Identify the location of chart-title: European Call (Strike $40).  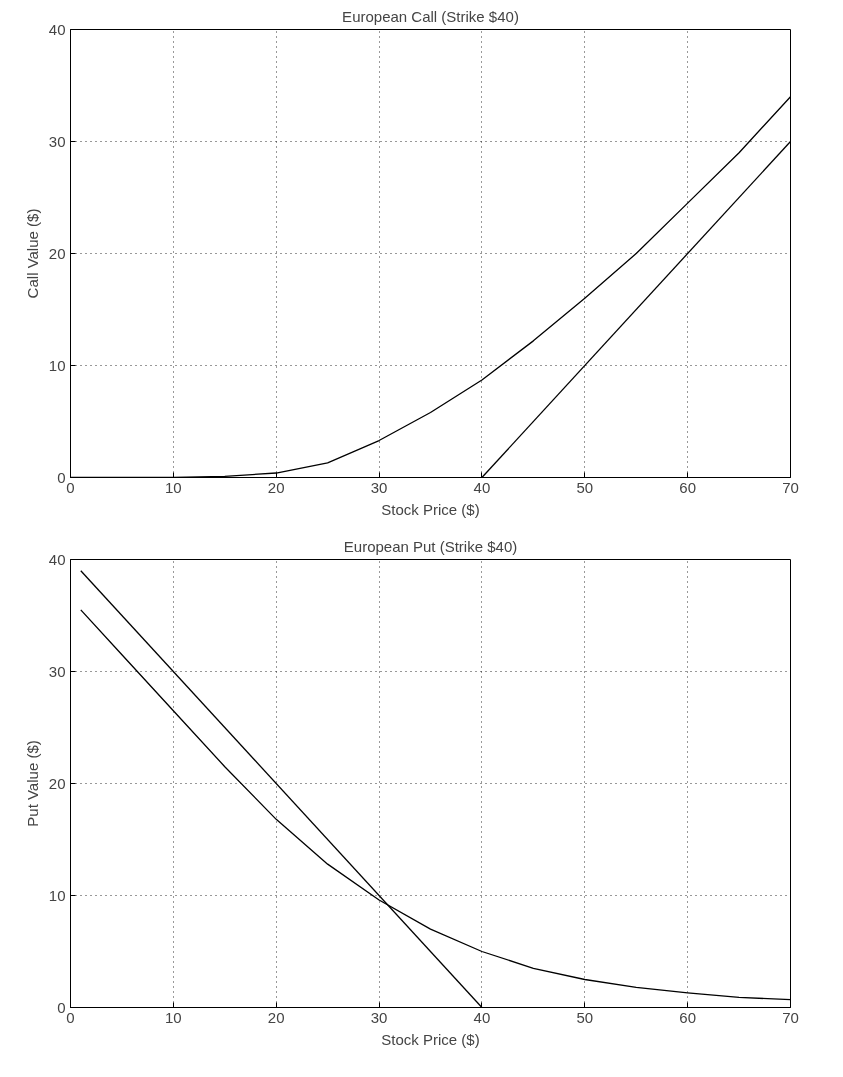
(430, 16).